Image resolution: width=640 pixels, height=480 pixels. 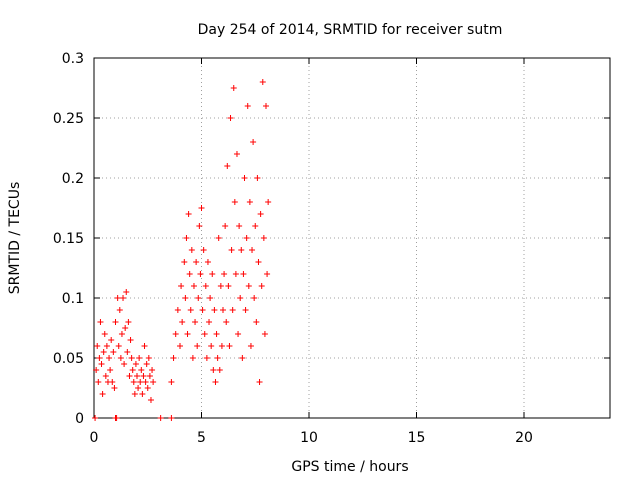 What do you see at coordinates (417, 438) in the screenshot?
I see `x-tick-label: 15` at bounding box center [417, 438].